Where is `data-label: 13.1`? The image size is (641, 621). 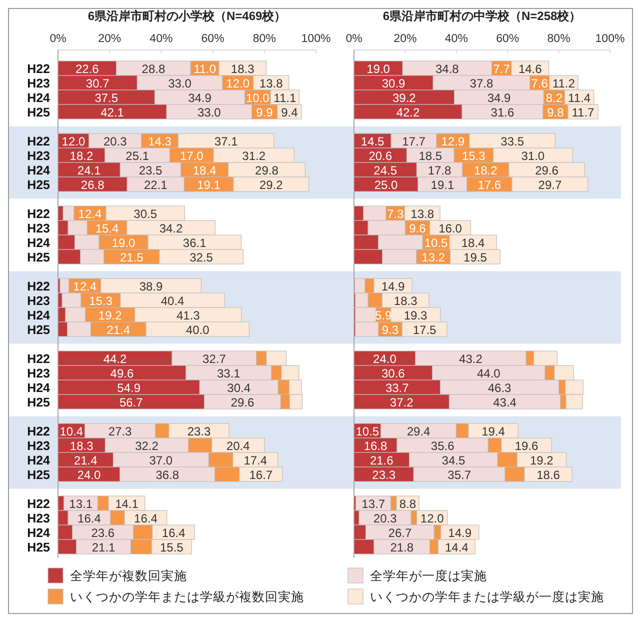
data-label: 13.1 is located at coordinates (81, 503).